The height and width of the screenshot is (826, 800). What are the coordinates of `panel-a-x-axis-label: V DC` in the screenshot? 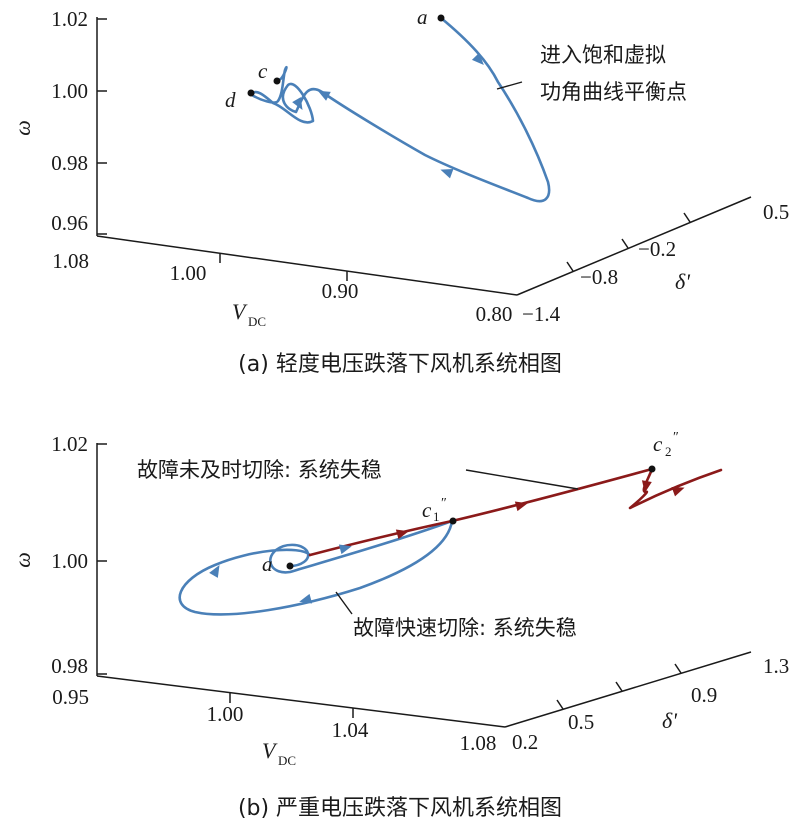 It's located at (249, 314).